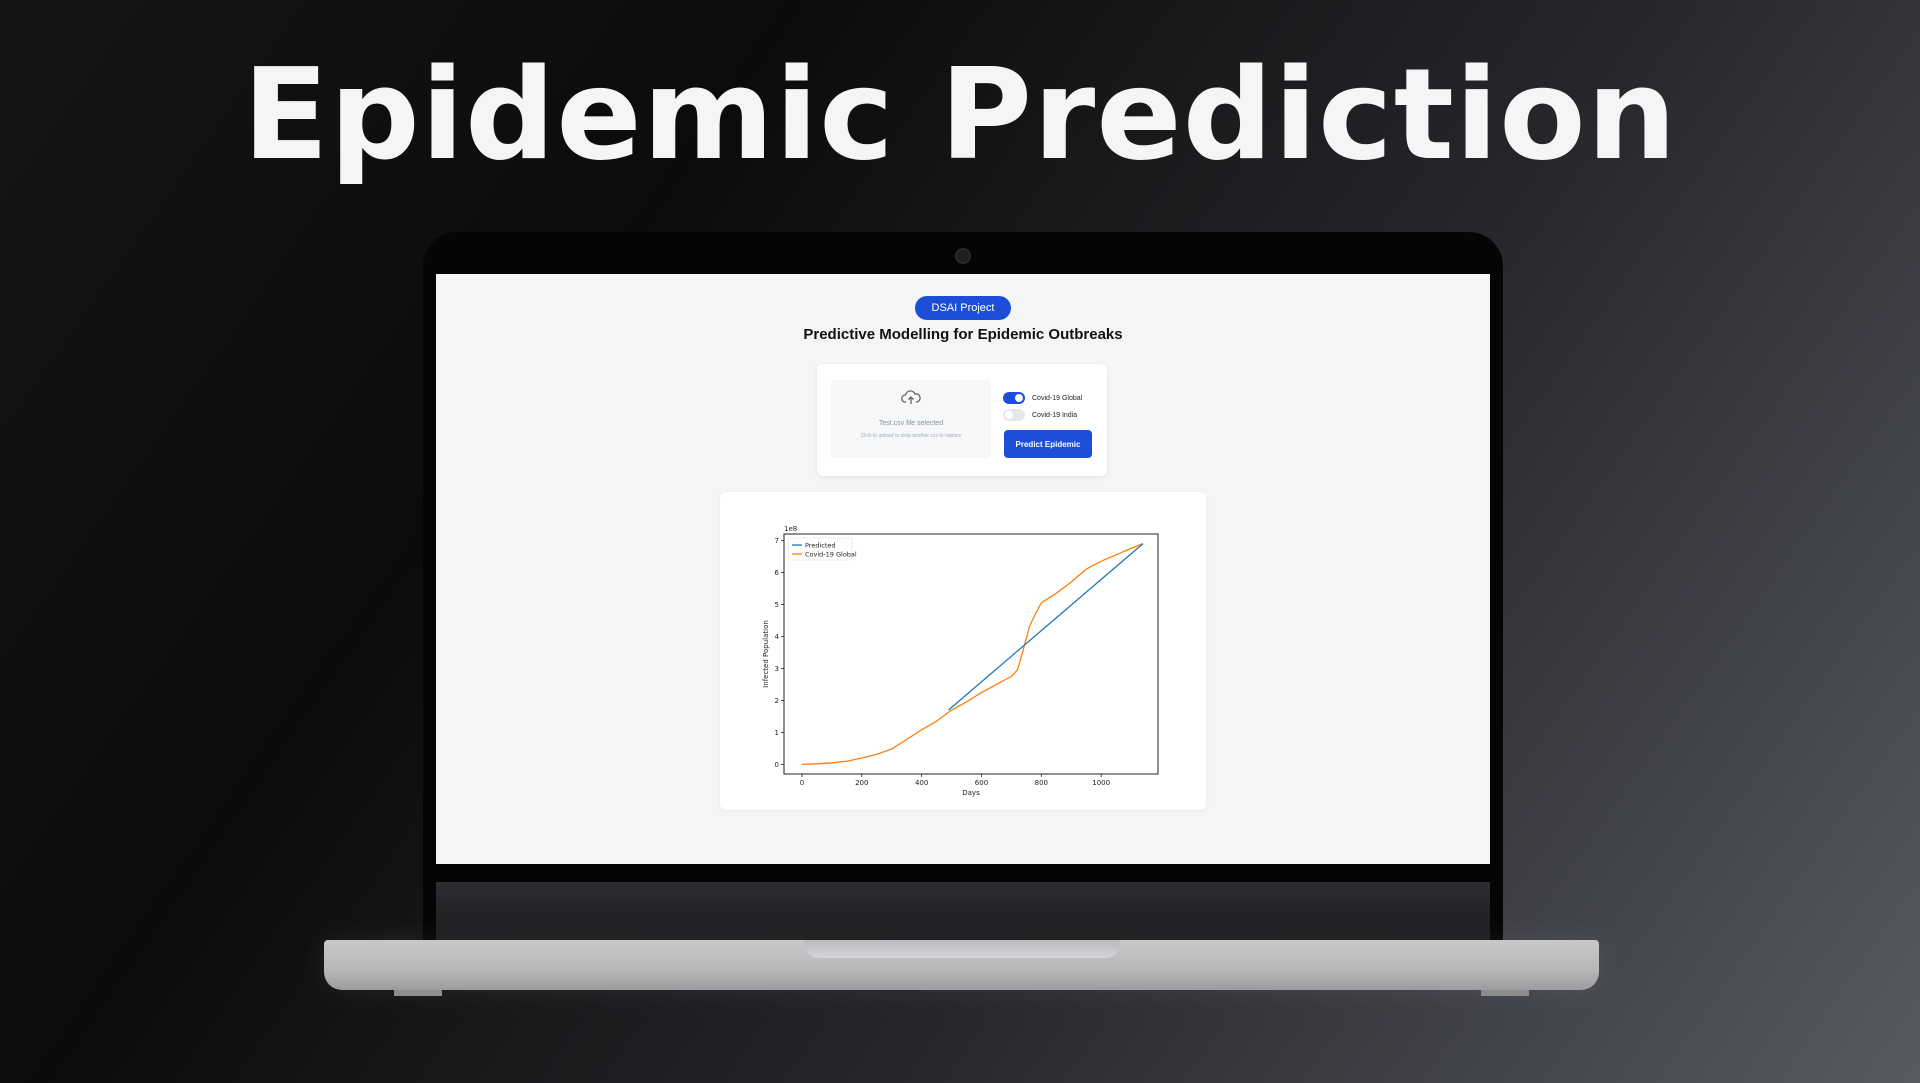  I want to click on legend-box, so click(820, 549).